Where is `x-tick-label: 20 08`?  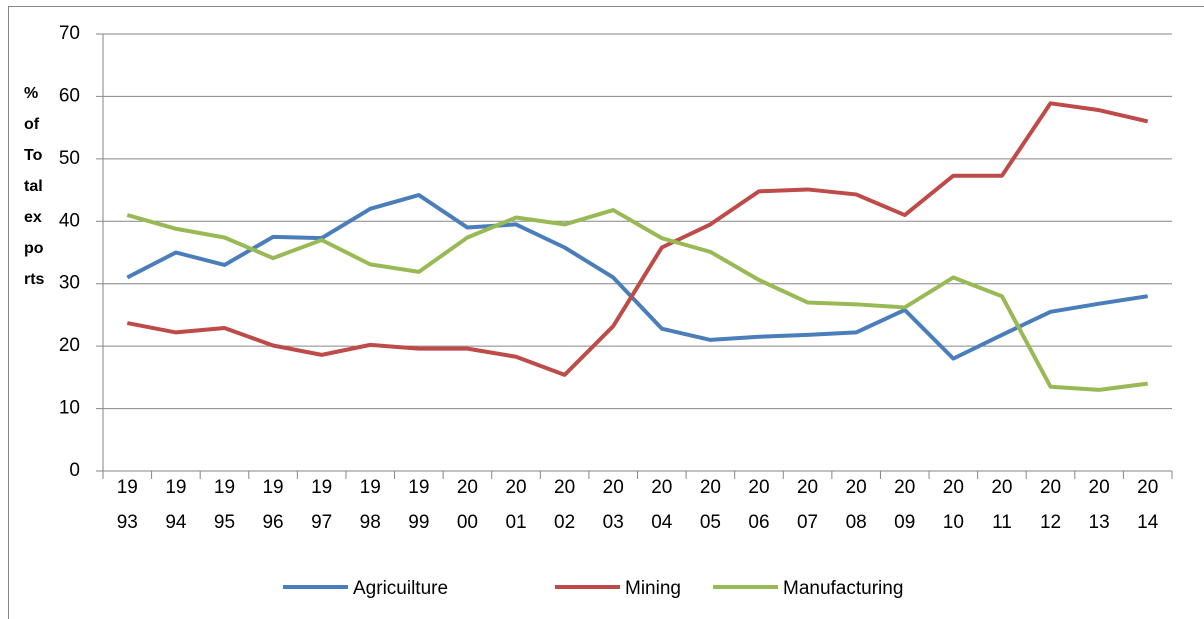
x-tick-label: 20 08 is located at coordinates (856, 505).